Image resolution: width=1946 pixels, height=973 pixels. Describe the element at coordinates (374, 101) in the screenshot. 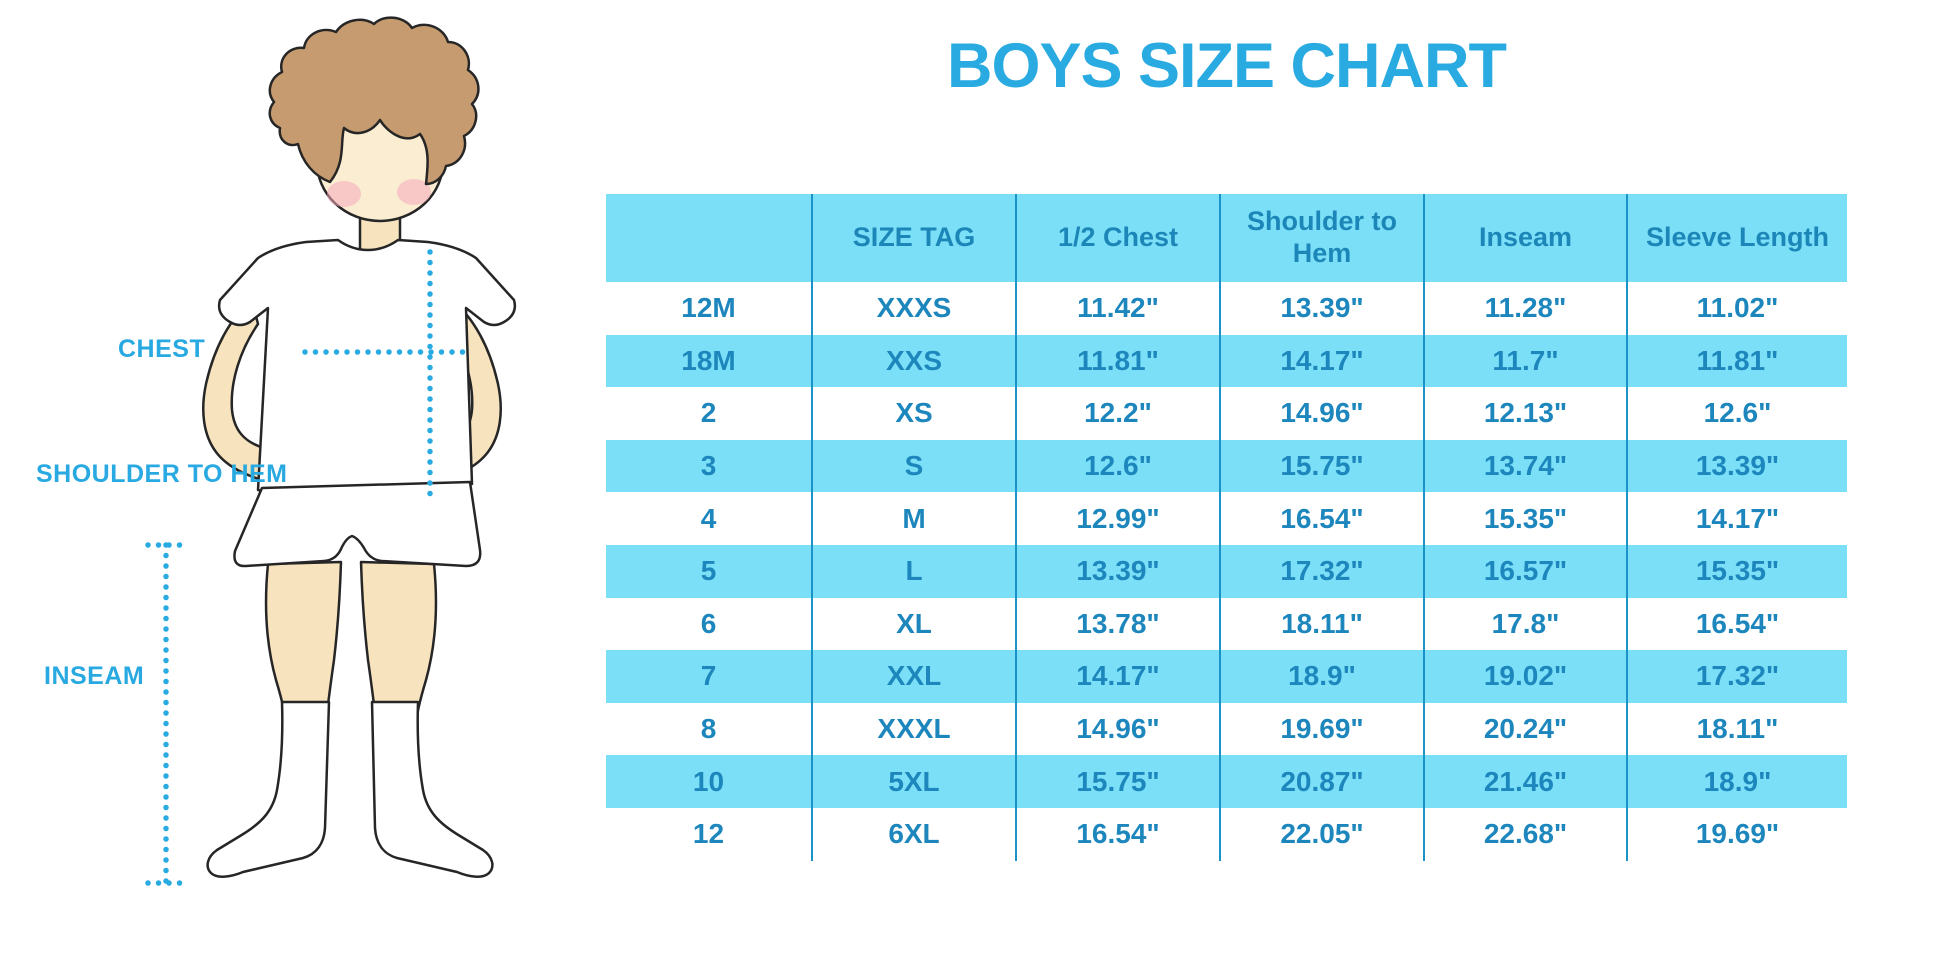

I see `boy-hair` at that location.